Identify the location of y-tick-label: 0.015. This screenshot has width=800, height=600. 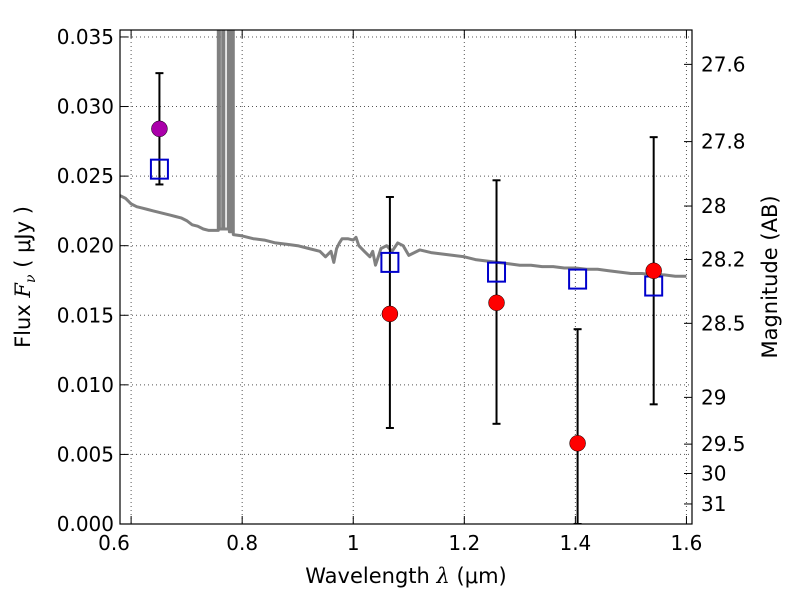
(85, 315).